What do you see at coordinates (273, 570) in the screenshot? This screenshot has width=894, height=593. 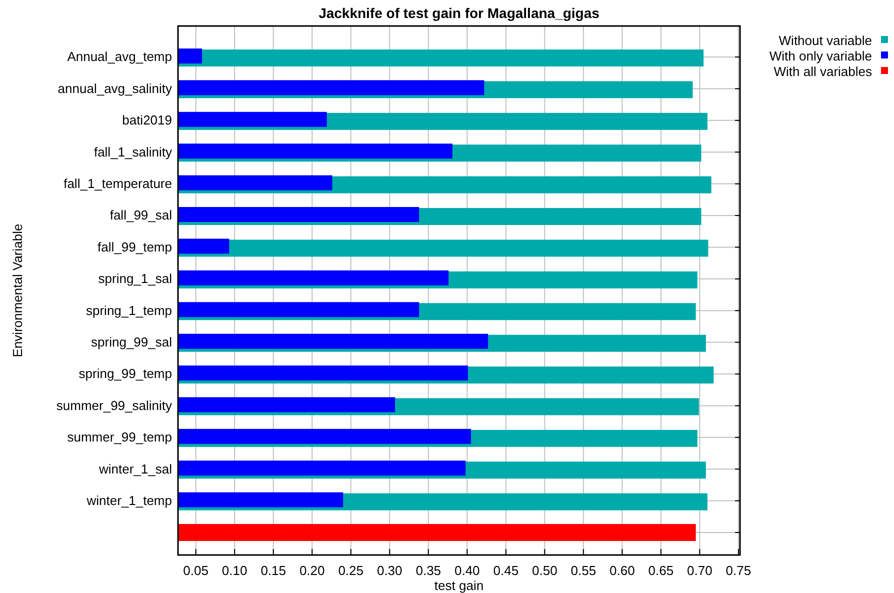 I see `x-tick-label: 0.15` at bounding box center [273, 570].